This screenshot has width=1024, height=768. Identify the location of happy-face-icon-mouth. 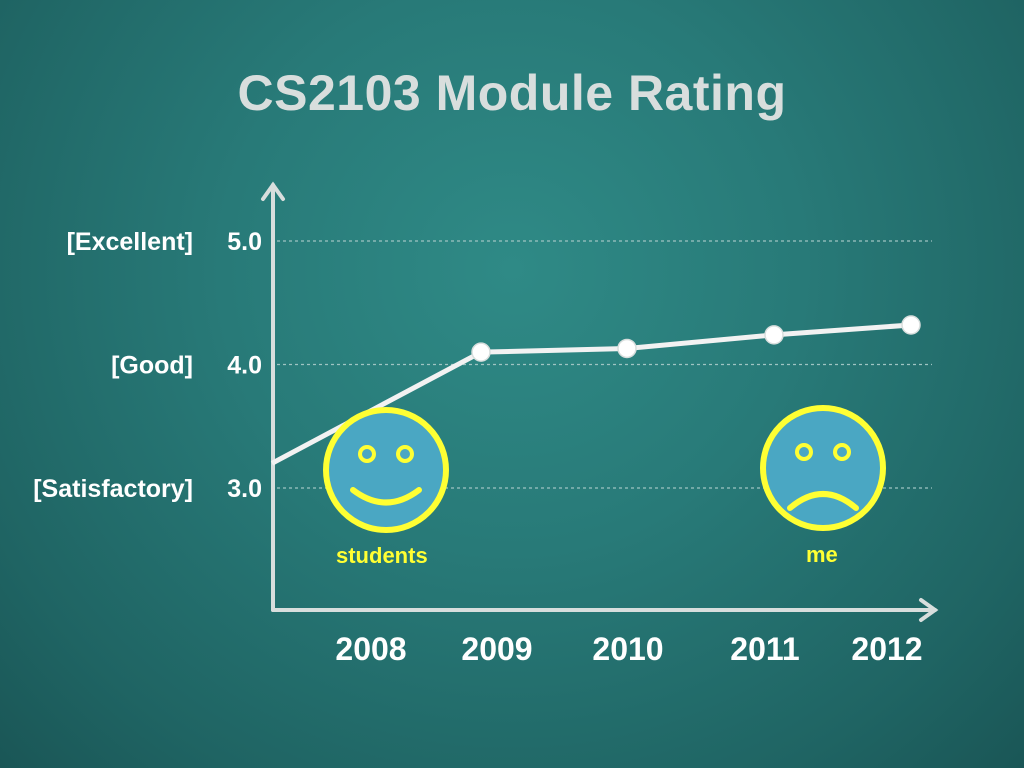
(386, 496).